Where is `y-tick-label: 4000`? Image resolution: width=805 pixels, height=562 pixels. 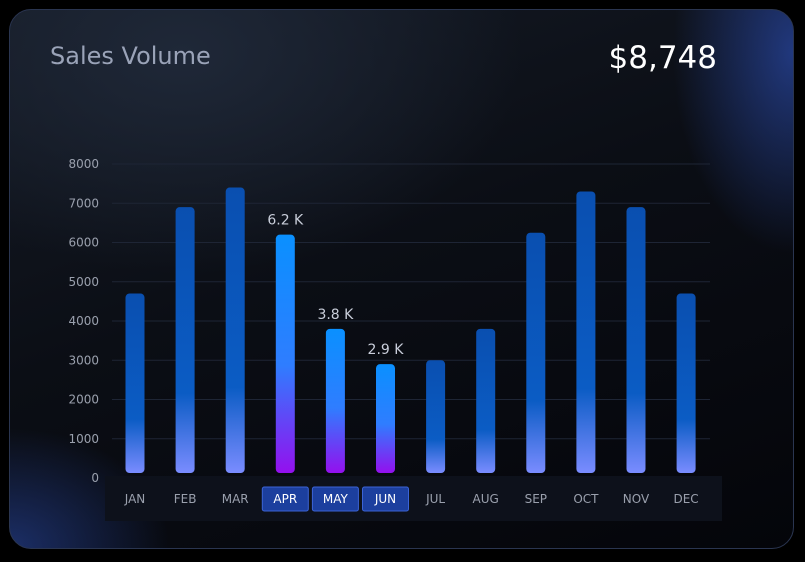
y-tick-label: 4000 is located at coordinates (83, 321).